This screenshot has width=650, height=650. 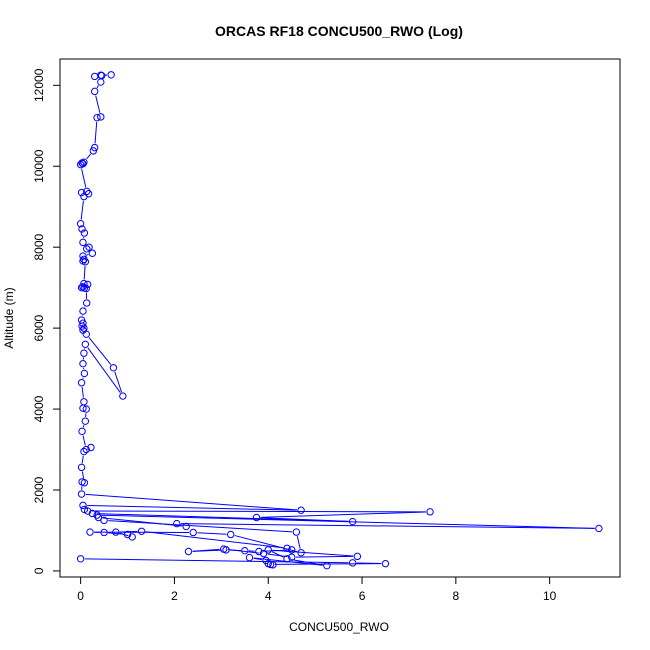 I want to click on x-tick-label: 8, so click(x=456, y=596).